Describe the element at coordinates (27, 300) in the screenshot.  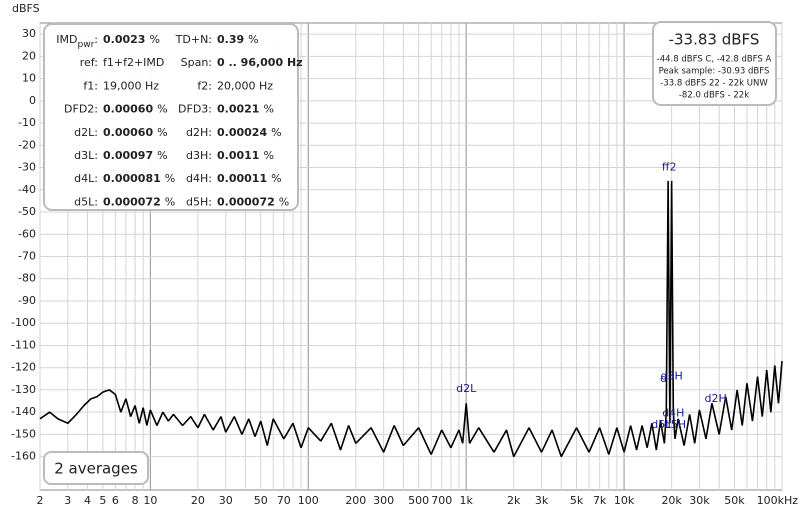
I see `y-tick-label: -90` at that location.